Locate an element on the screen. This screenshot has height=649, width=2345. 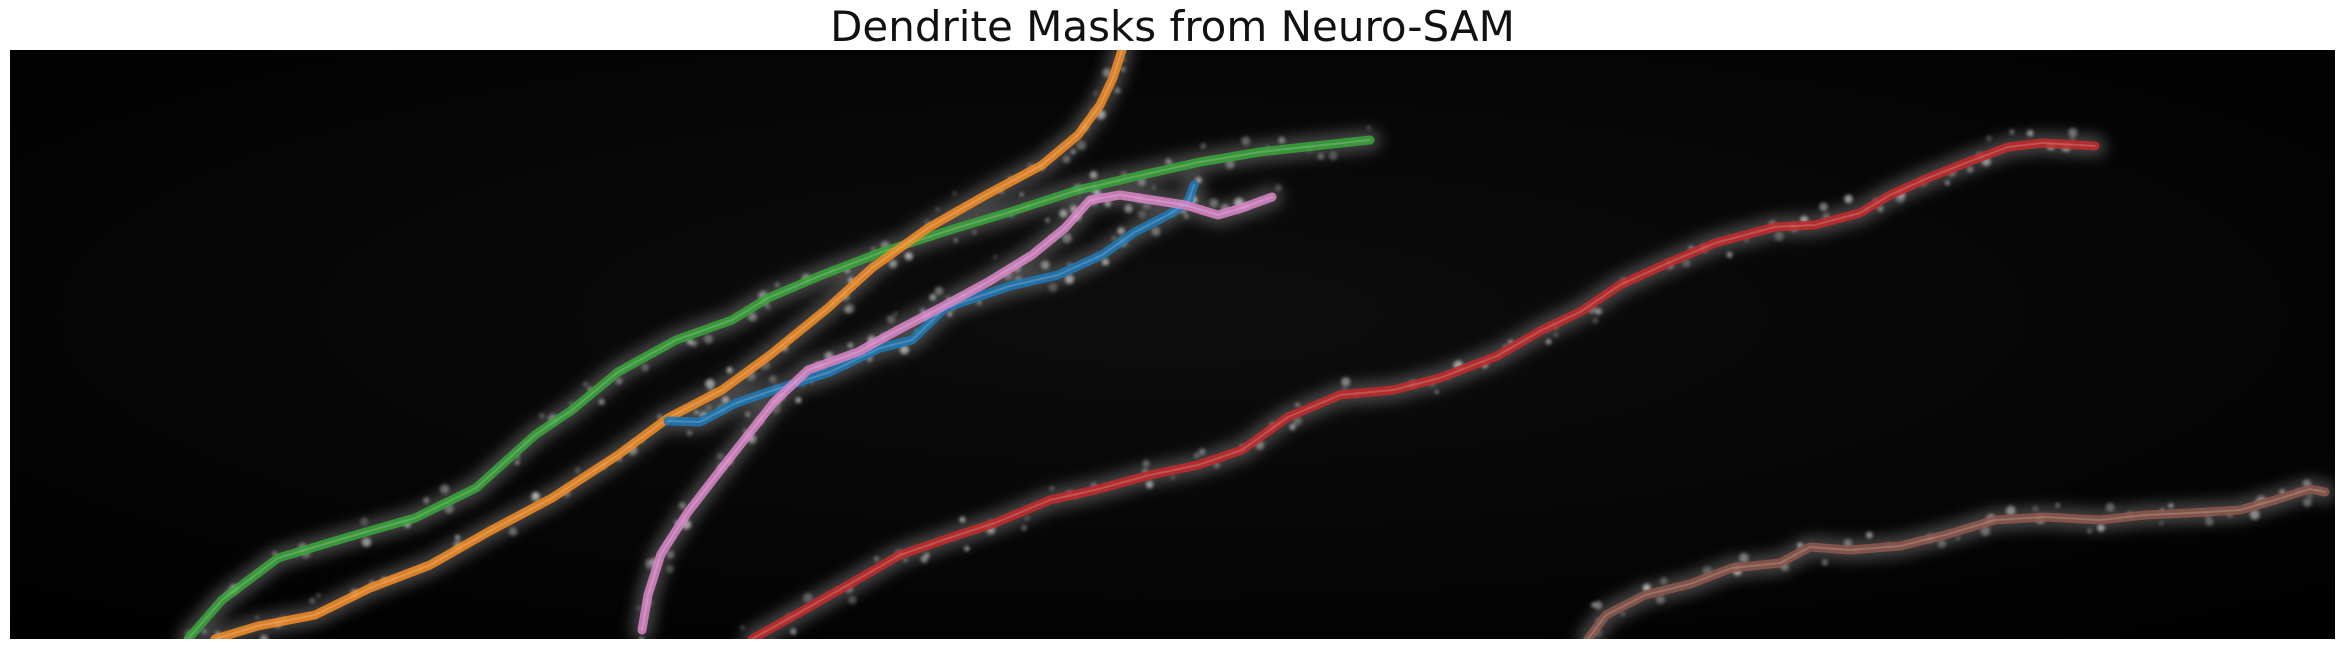
figure-title: Dendrite Masks from Neuro-SAM is located at coordinates (1172, 26).